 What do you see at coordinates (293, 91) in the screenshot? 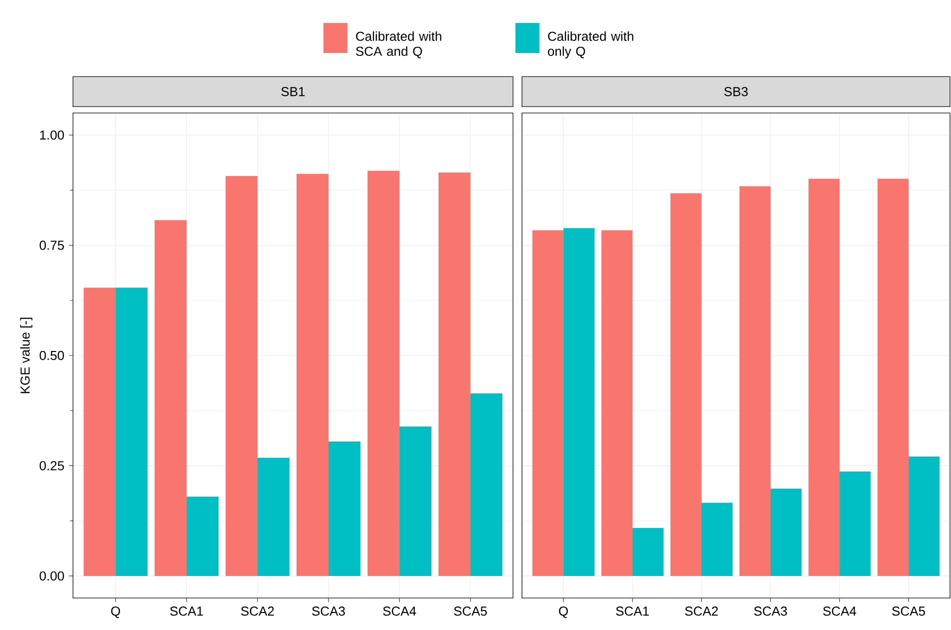
I see `chart-title: SB1` at bounding box center [293, 91].